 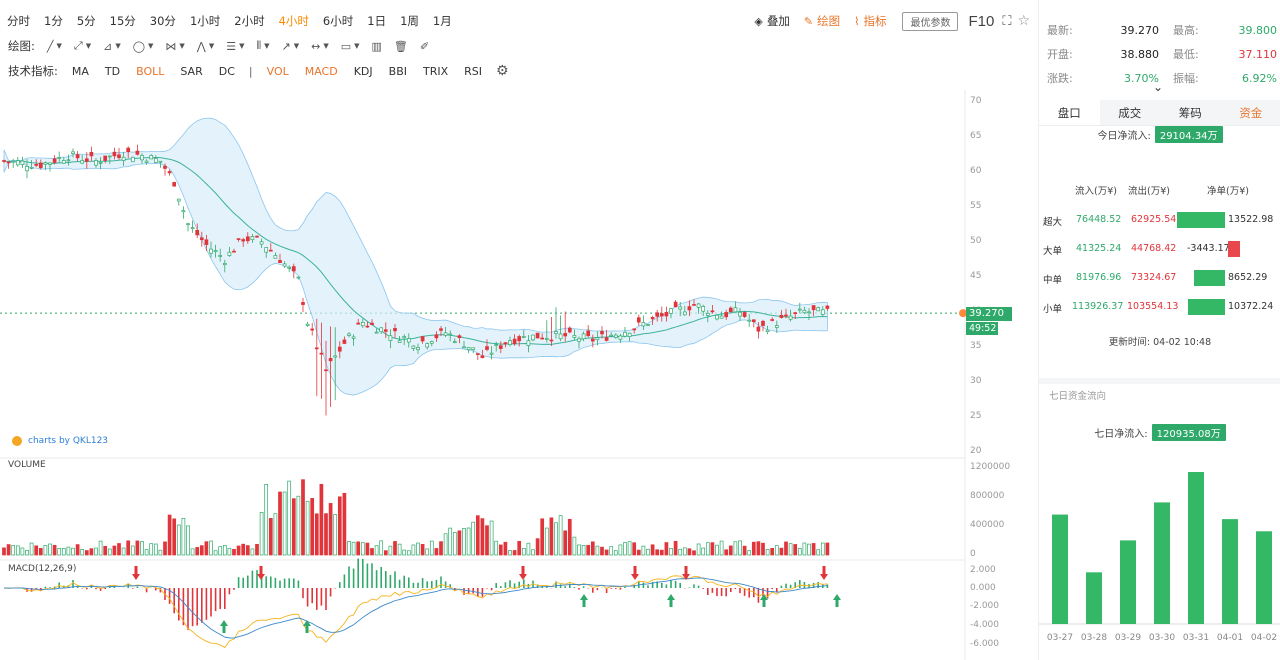 What do you see at coordinates (436, 71) in the screenshot?
I see `indicator-trix: TRIX` at bounding box center [436, 71].